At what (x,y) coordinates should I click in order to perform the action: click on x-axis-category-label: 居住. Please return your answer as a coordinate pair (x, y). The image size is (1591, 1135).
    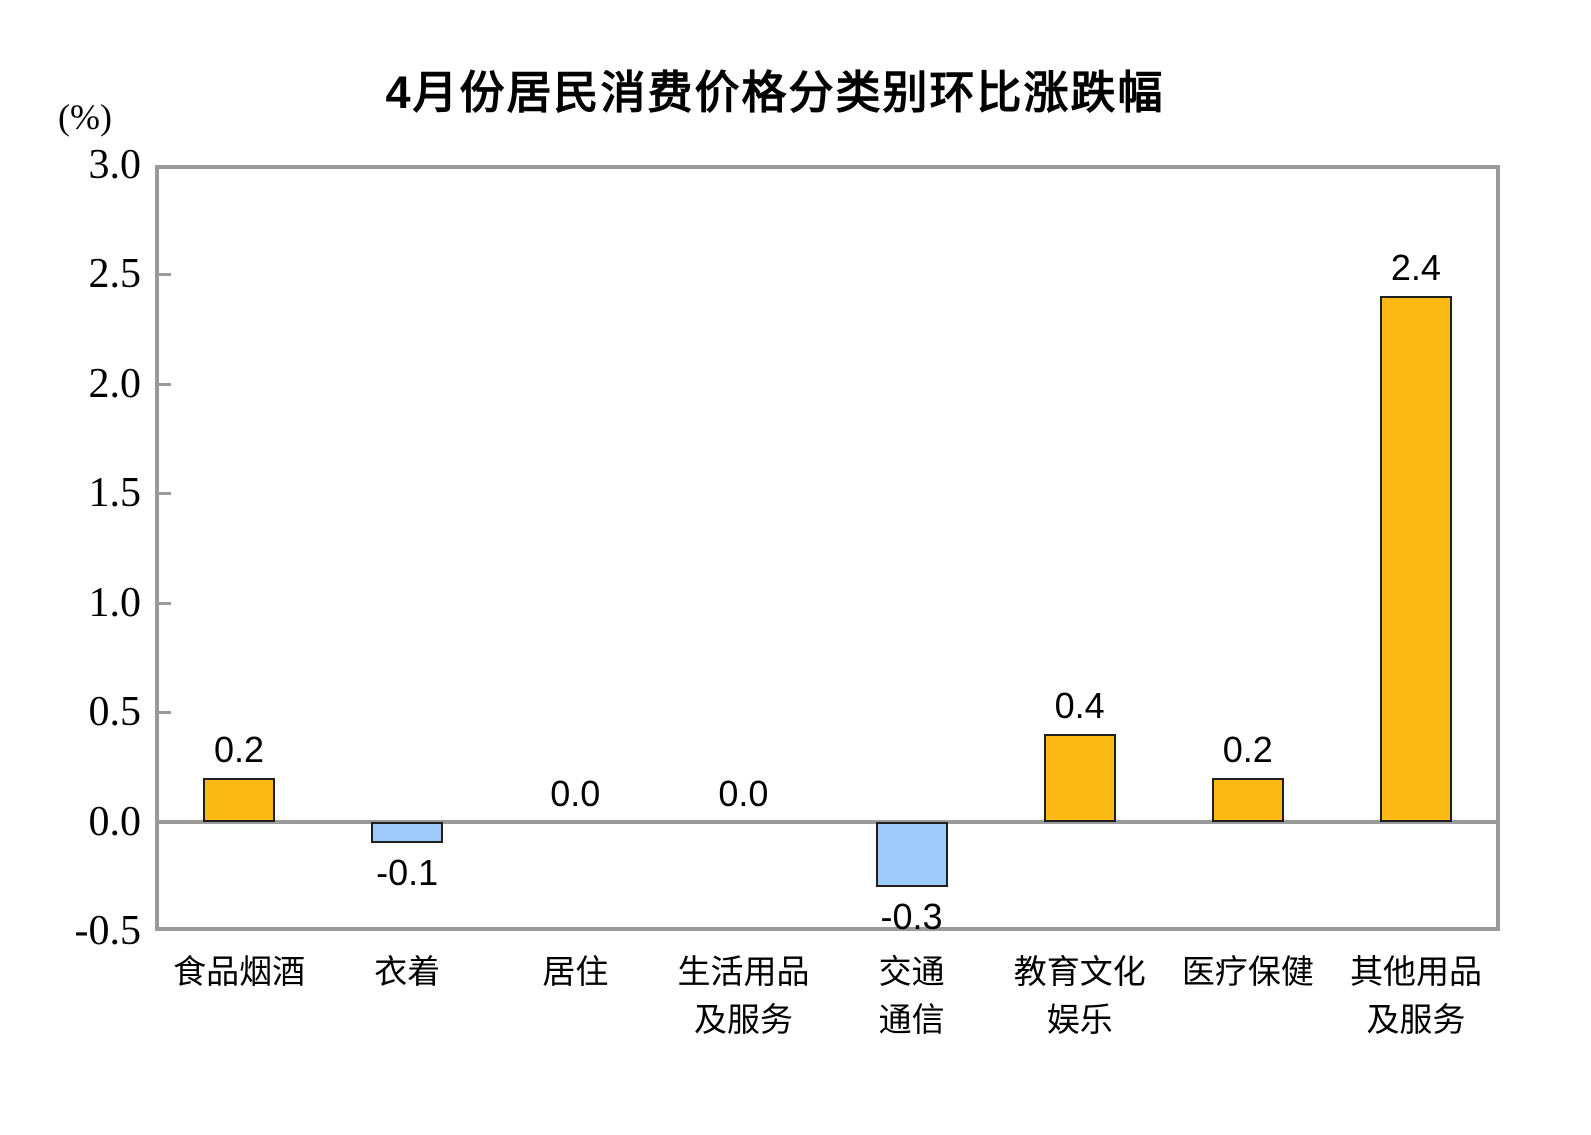
    Looking at the image, I should click on (575, 972).